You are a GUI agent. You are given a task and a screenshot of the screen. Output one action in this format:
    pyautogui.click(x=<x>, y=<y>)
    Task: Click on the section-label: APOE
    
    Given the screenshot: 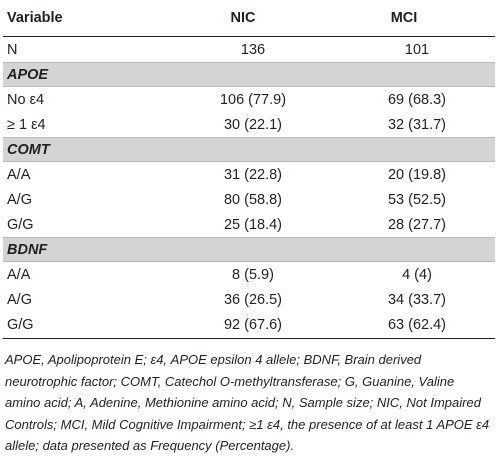 What is the action you would take?
    pyautogui.click(x=249, y=74)
    